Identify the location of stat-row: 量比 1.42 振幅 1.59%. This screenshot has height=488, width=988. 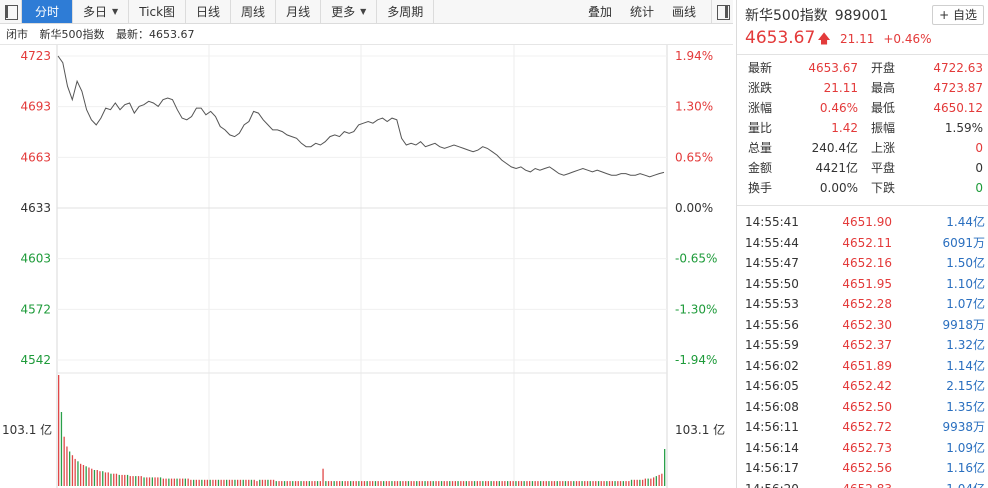
(862, 128).